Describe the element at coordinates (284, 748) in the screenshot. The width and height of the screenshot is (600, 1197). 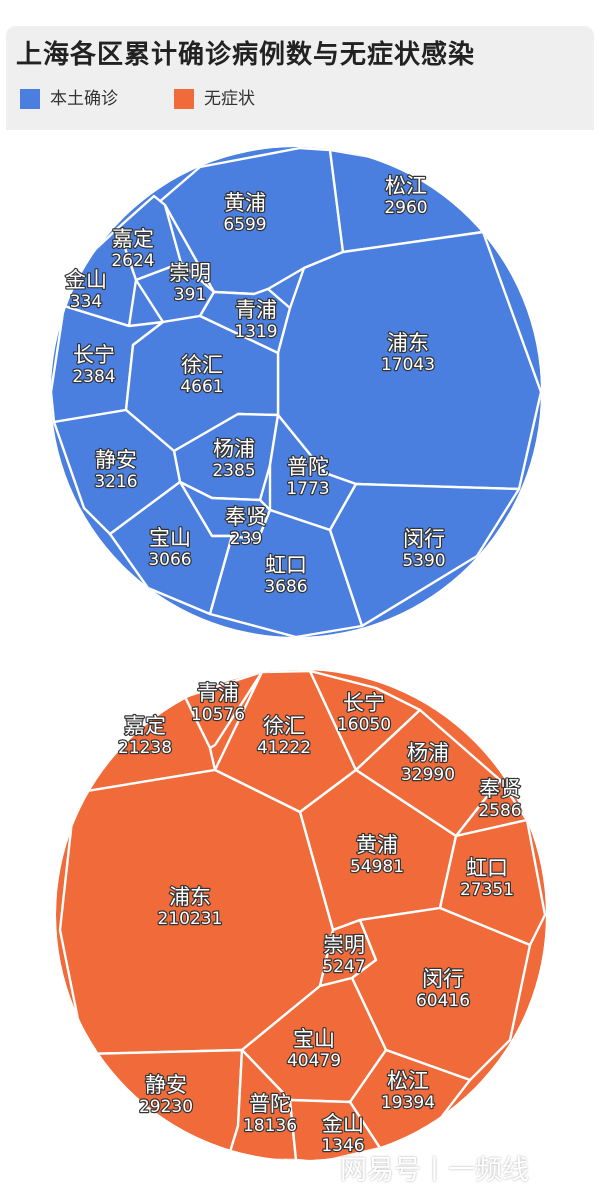
I see `cell-value-label: 41222` at that location.